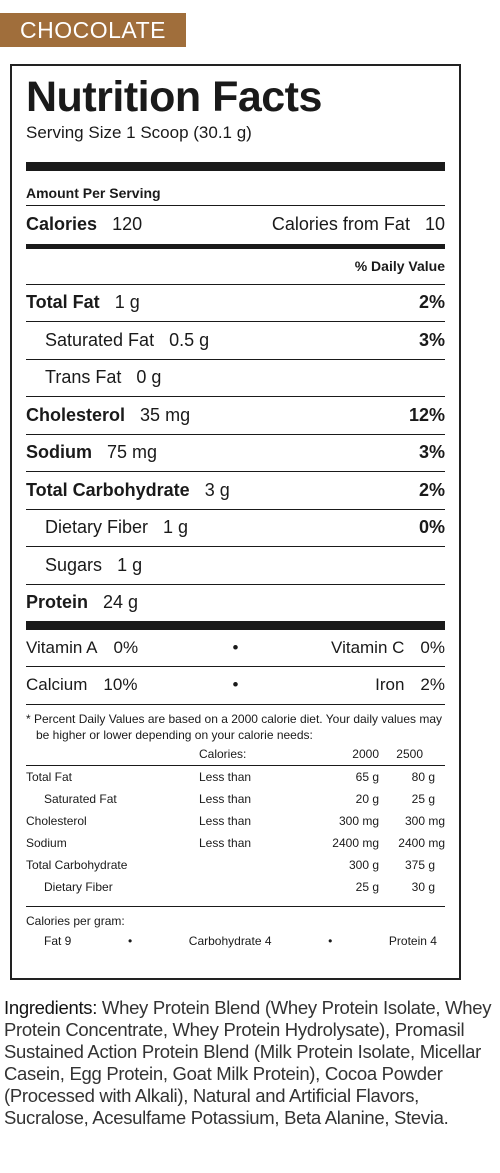 This screenshot has height=1173, width=500. Describe the element at coordinates (235, 416) in the screenshot. I see `nutrient-row-cholesterol: Cholesterol 35 mg 12%` at that location.